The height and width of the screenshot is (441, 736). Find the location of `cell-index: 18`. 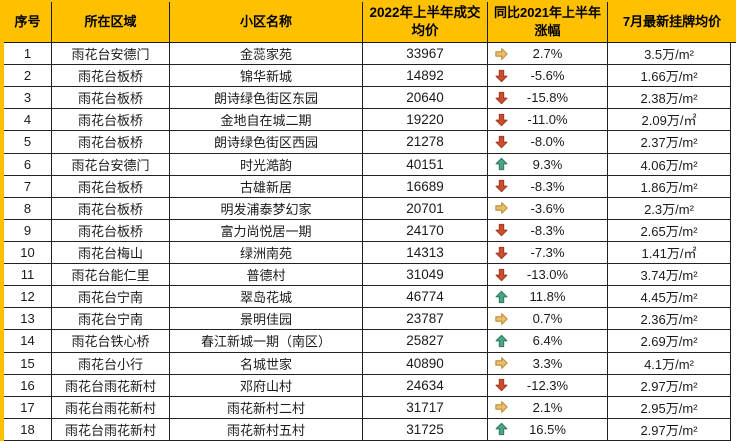

cell-index: 18 is located at coordinates (28, 429).